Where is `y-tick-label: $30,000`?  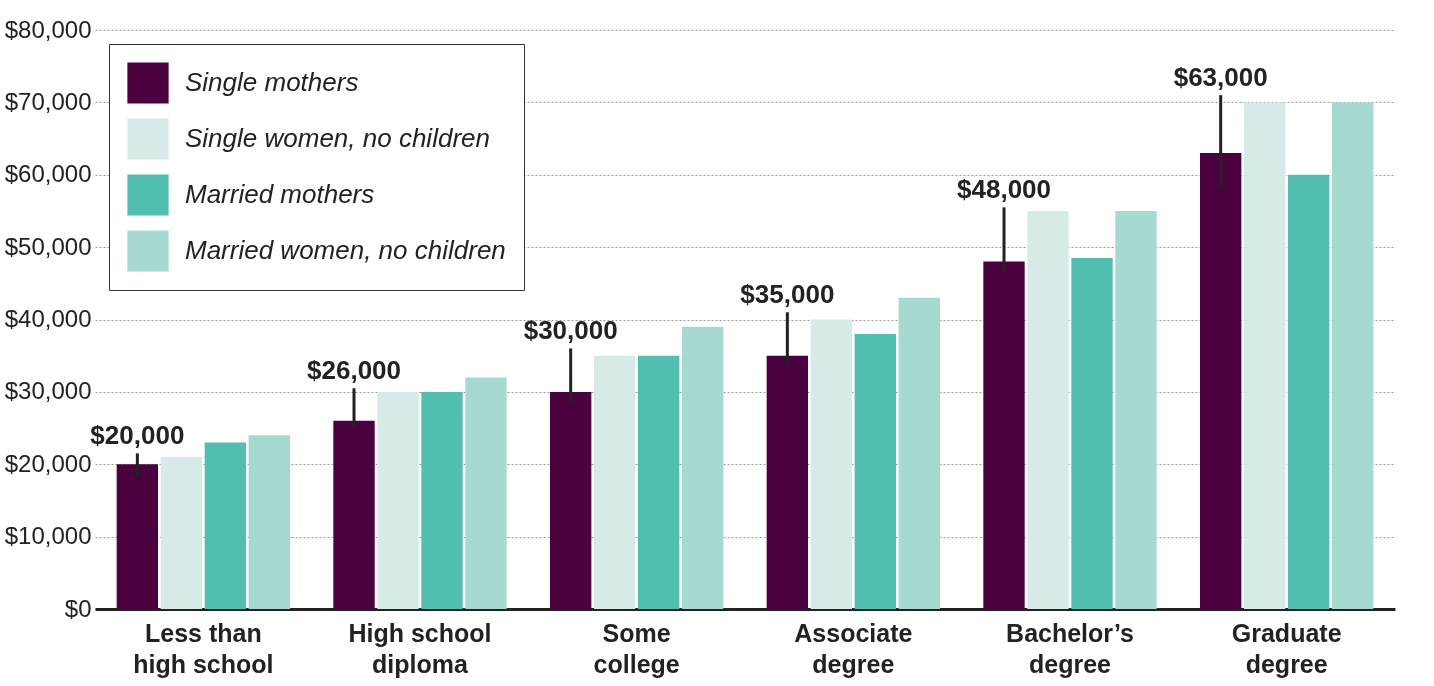 y-tick-label: $30,000 is located at coordinates (48, 391).